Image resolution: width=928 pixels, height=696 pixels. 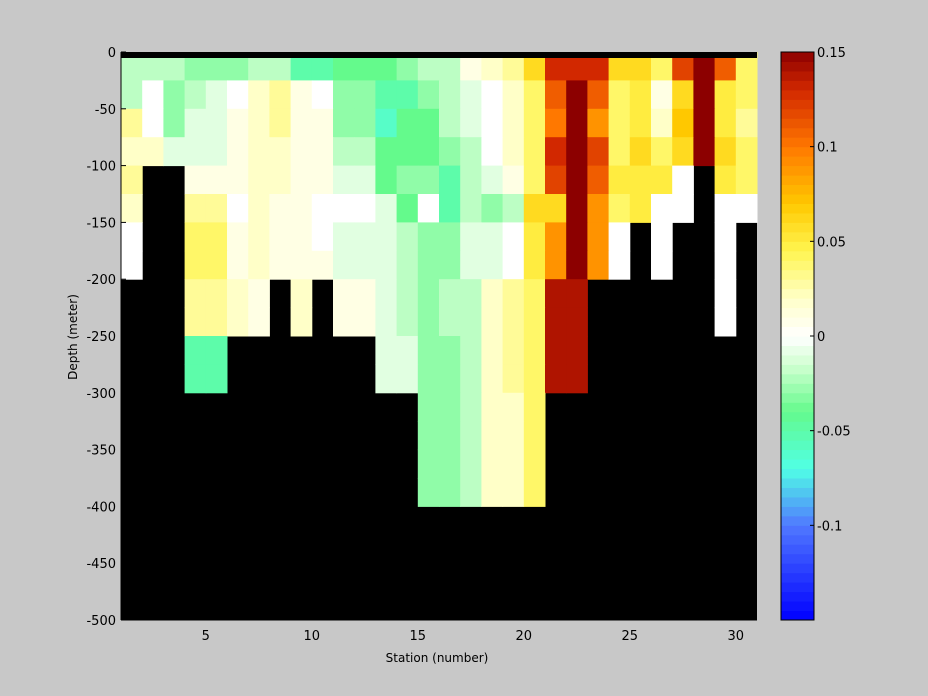 I want to click on x-tick-label: 30, so click(x=736, y=636).